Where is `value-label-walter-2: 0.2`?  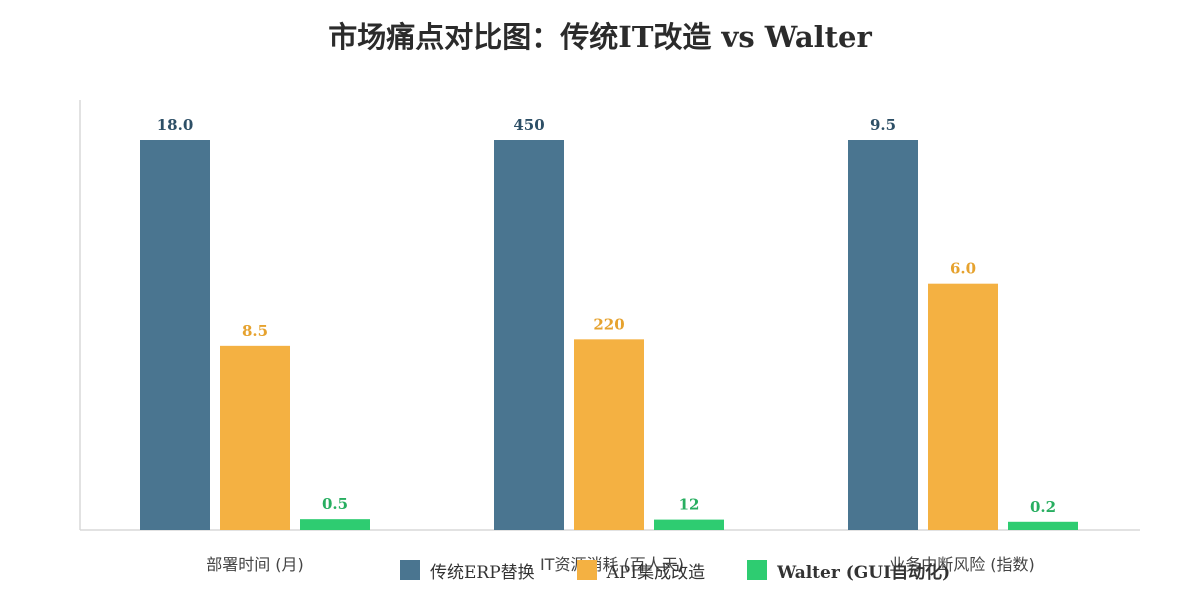
value-label-walter-2: 0.2 is located at coordinates (1043, 507).